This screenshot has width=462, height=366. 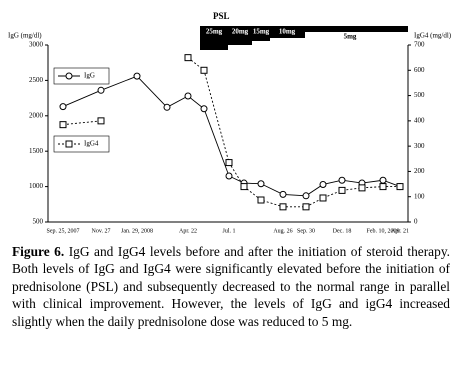 I want to click on dose-label: 5mg, so click(x=350, y=37).